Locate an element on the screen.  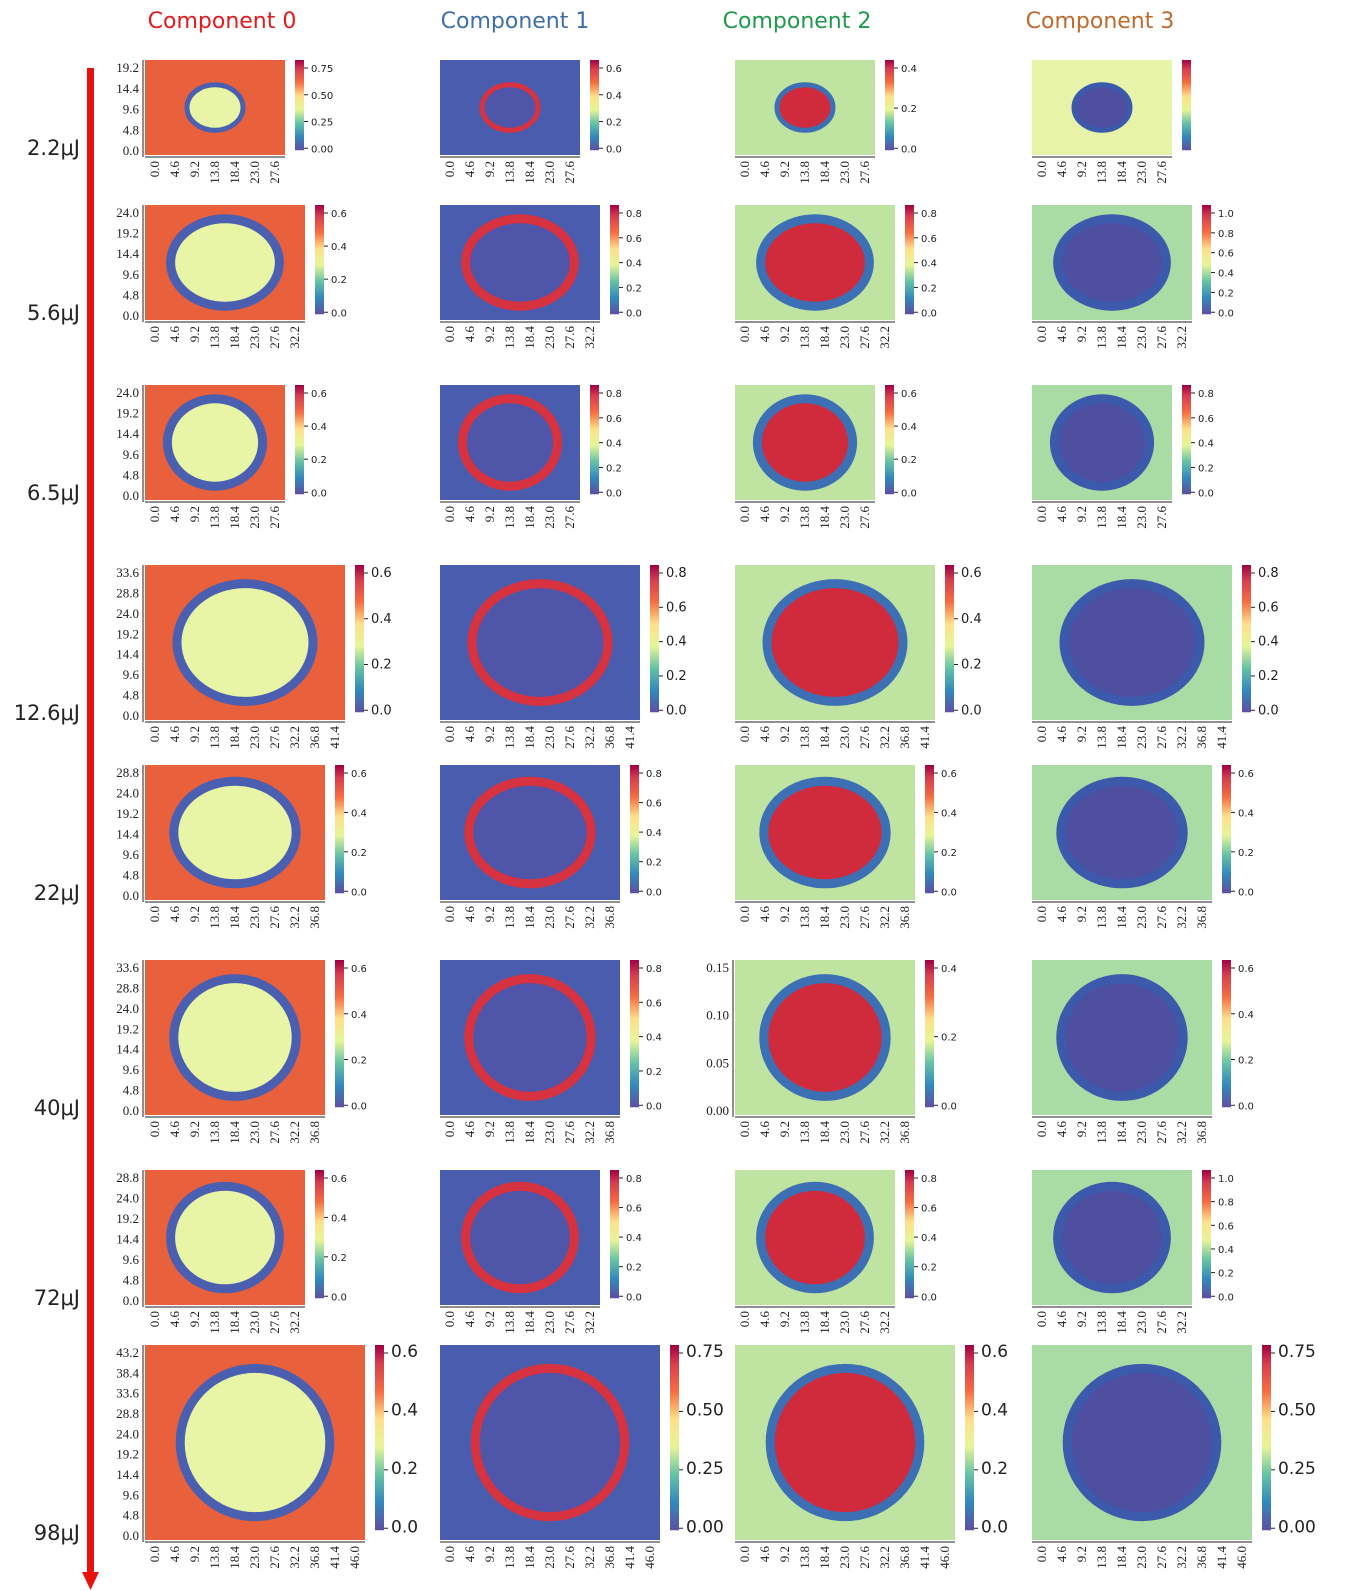
energy-label: 72μJ is located at coordinates (57, 1298).